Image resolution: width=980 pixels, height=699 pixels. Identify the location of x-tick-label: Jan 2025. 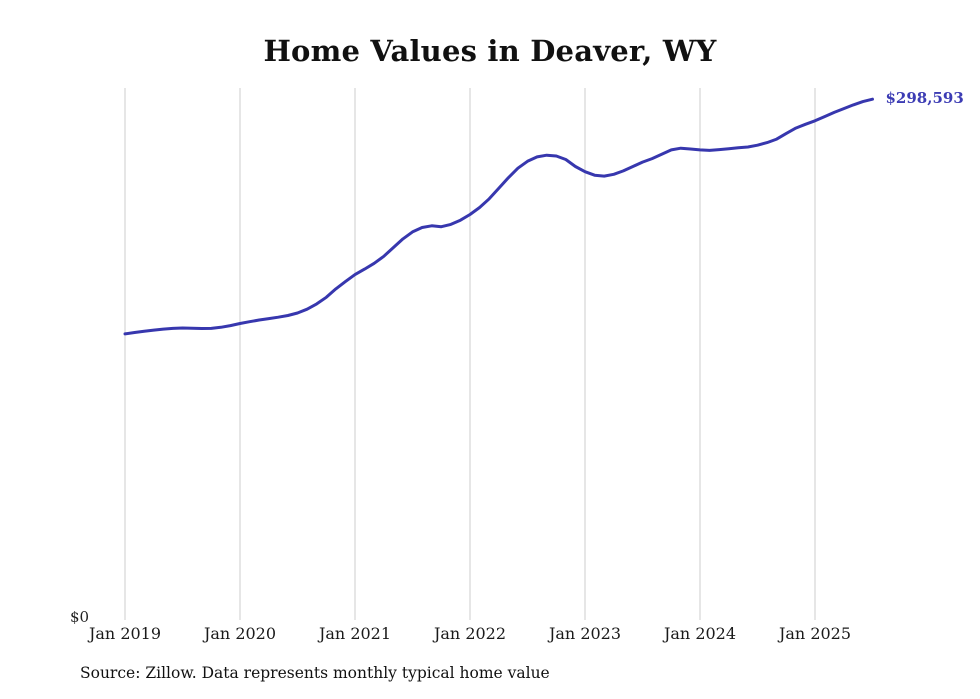
(815, 633).